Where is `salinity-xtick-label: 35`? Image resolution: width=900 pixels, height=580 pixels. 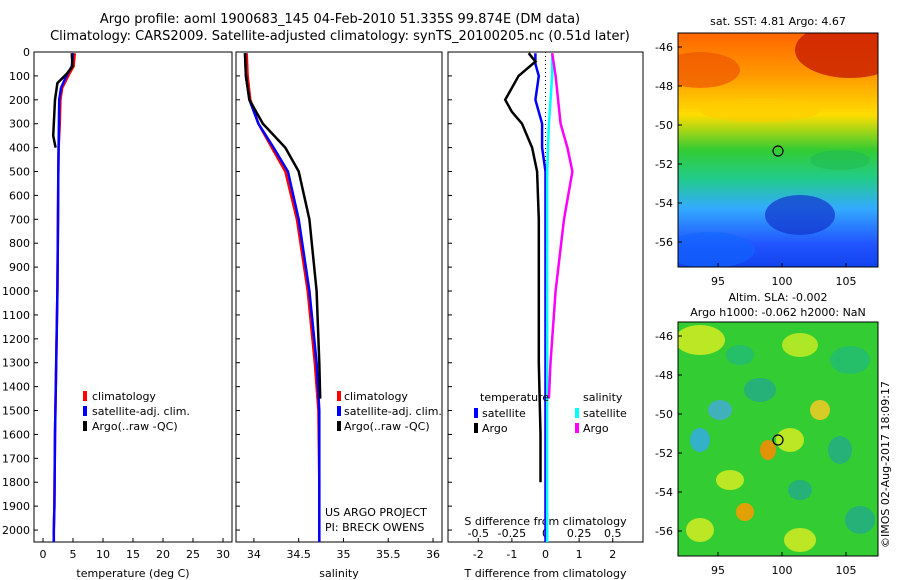
salinity-xtick-label: 35 is located at coordinates (343, 554).